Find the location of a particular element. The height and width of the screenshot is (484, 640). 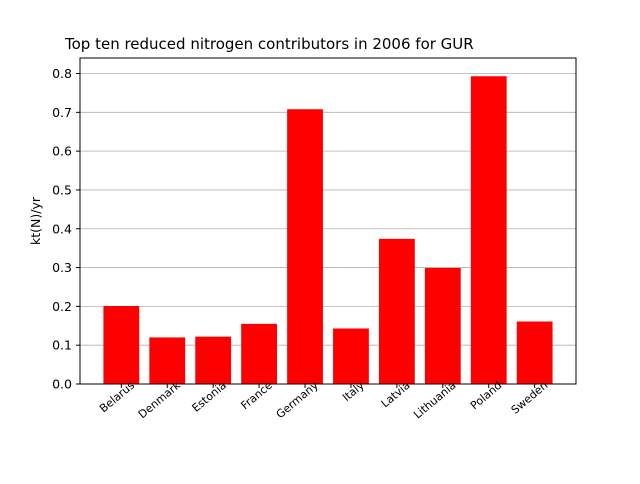

bar-lithuania is located at coordinates (442, 325).